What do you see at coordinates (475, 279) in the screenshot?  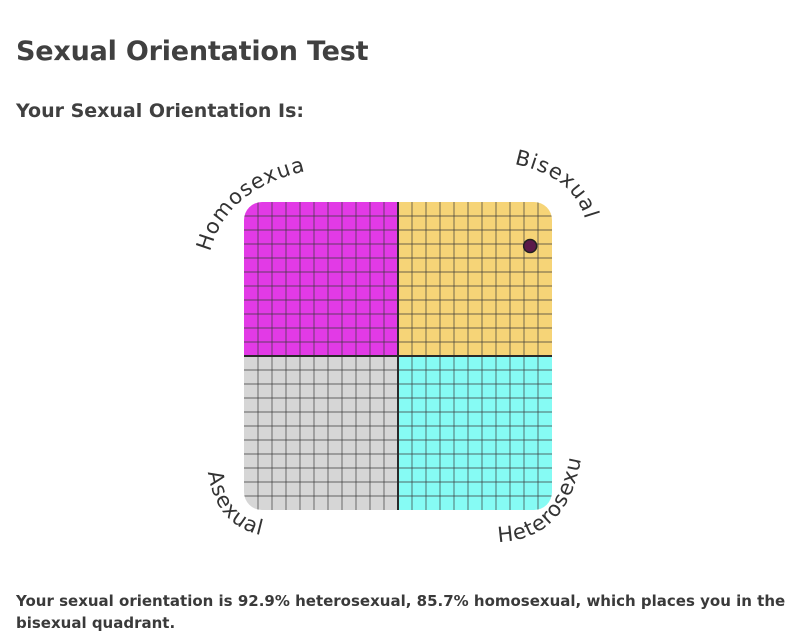 I see `quadrant-bisexual` at bounding box center [475, 279].